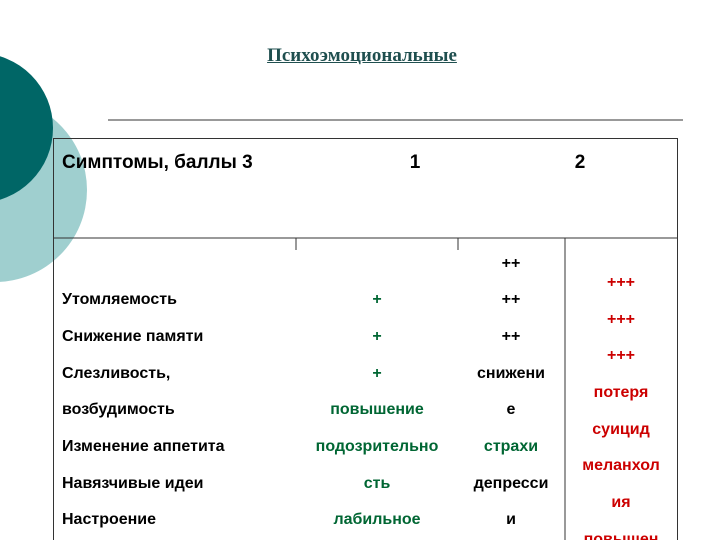 The width and height of the screenshot is (720, 540). I want to click on cell-text: Изменение аппетита, so click(143, 446).